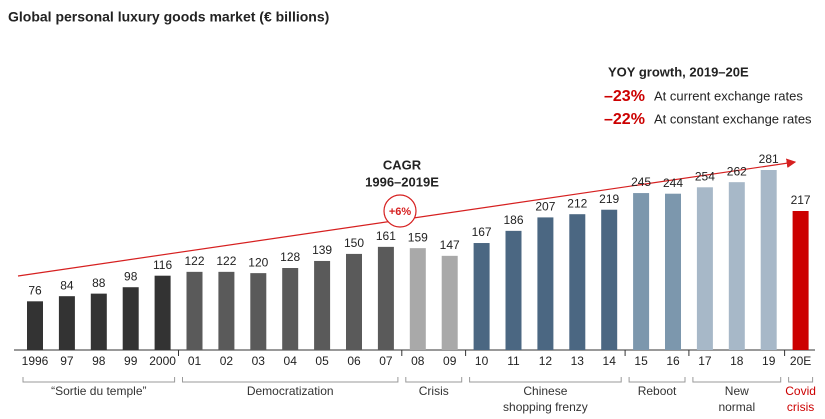 This screenshot has width=825, height=419. What do you see at coordinates (35, 290) in the screenshot?
I see `value-label: 76` at bounding box center [35, 290].